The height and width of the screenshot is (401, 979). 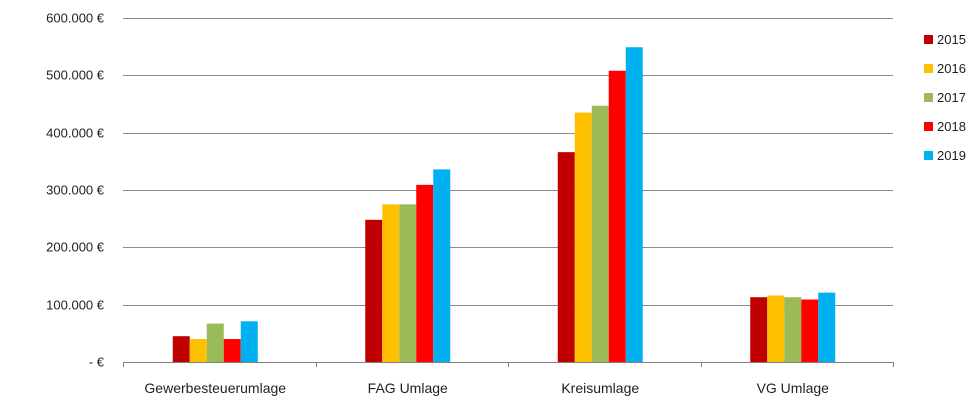 What do you see at coordinates (928, 39) in the screenshot?
I see `legend-swatch-2015` at bounding box center [928, 39].